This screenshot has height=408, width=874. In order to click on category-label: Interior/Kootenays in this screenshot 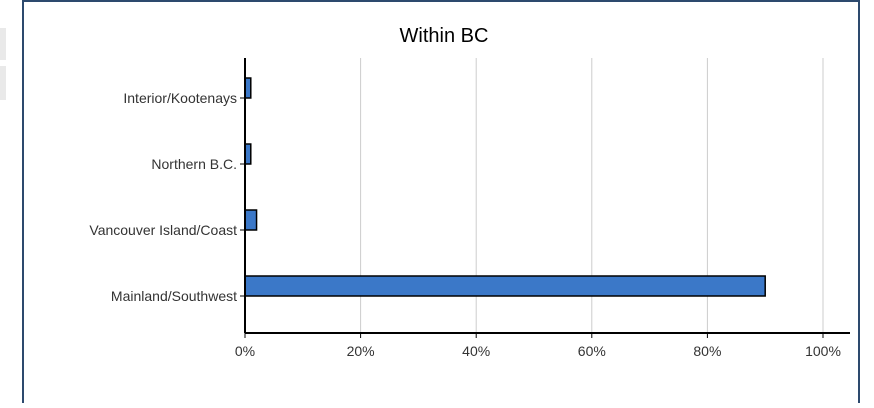, I will do `click(180, 98)`.